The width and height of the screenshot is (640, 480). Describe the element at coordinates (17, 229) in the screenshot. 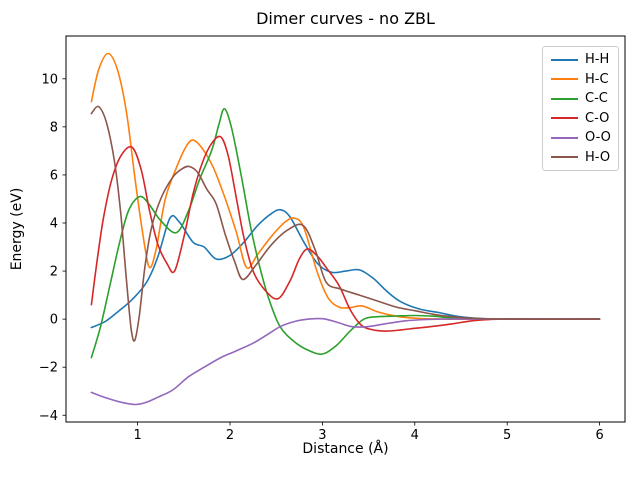

I see `y-axis-label: Energy (eV)` at that location.